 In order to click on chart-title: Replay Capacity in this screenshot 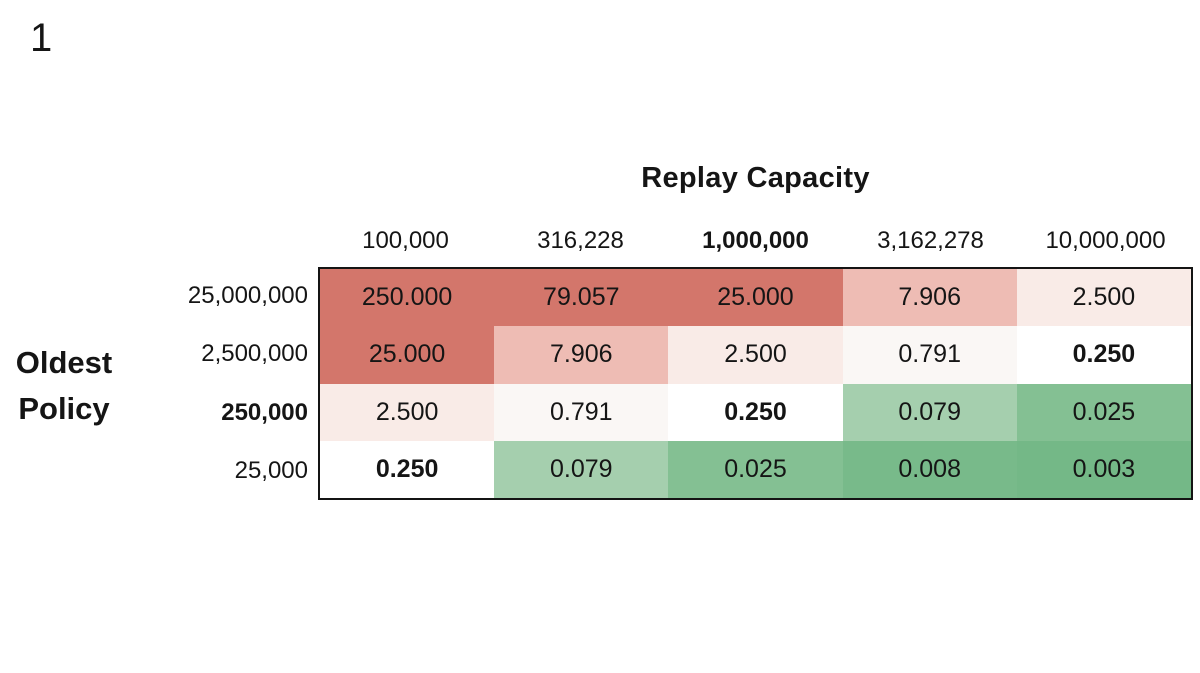, I will do `click(755, 178)`.